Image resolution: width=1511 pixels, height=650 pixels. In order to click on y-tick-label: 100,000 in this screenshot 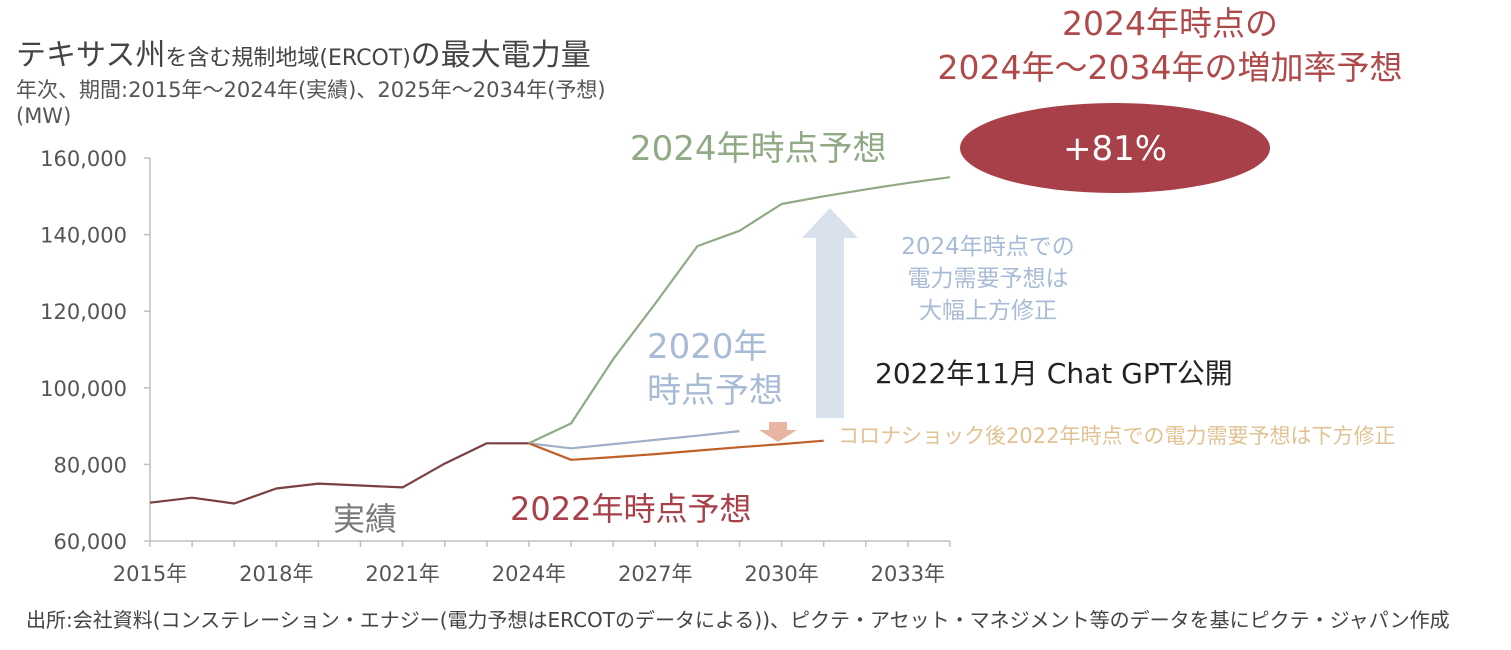, I will do `click(83, 389)`.